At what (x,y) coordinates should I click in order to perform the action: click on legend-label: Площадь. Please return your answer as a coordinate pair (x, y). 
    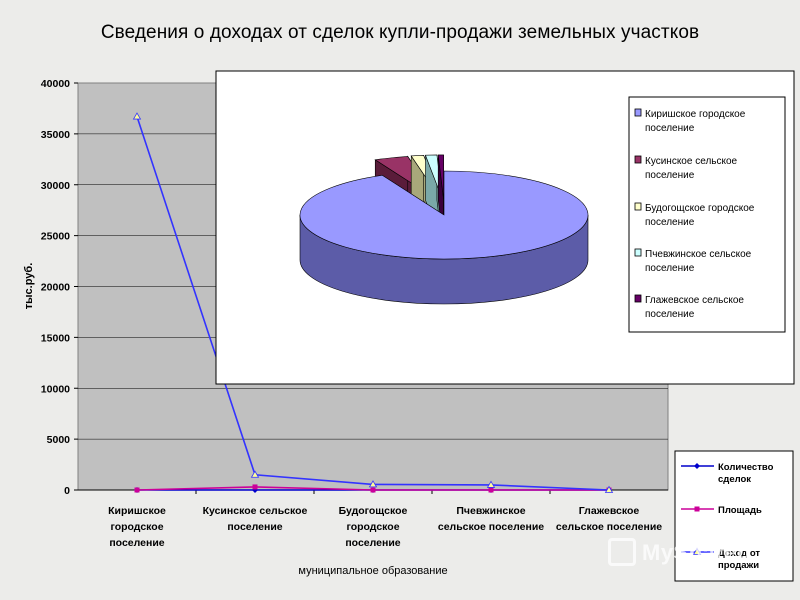
    Looking at the image, I should click on (740, 510).